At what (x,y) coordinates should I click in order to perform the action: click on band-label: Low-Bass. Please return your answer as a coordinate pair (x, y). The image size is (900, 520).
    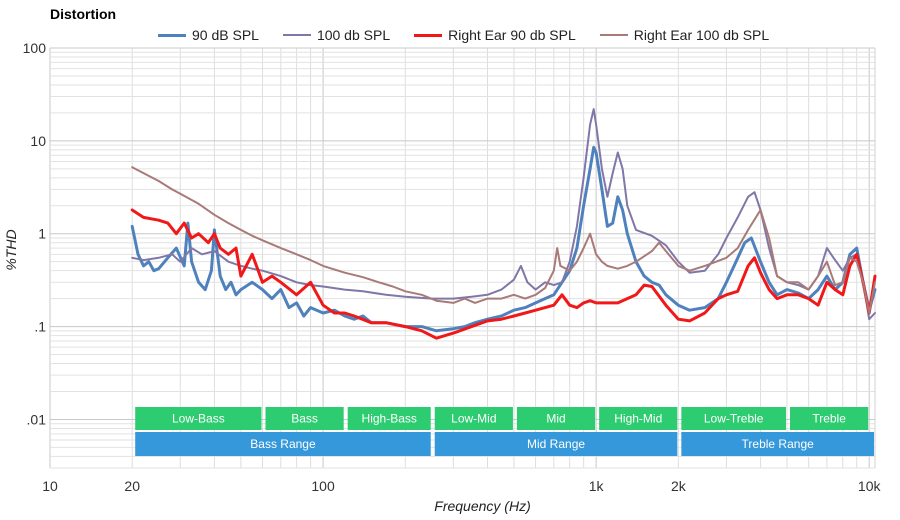
    Looking at the image, I should click on (198, 419).